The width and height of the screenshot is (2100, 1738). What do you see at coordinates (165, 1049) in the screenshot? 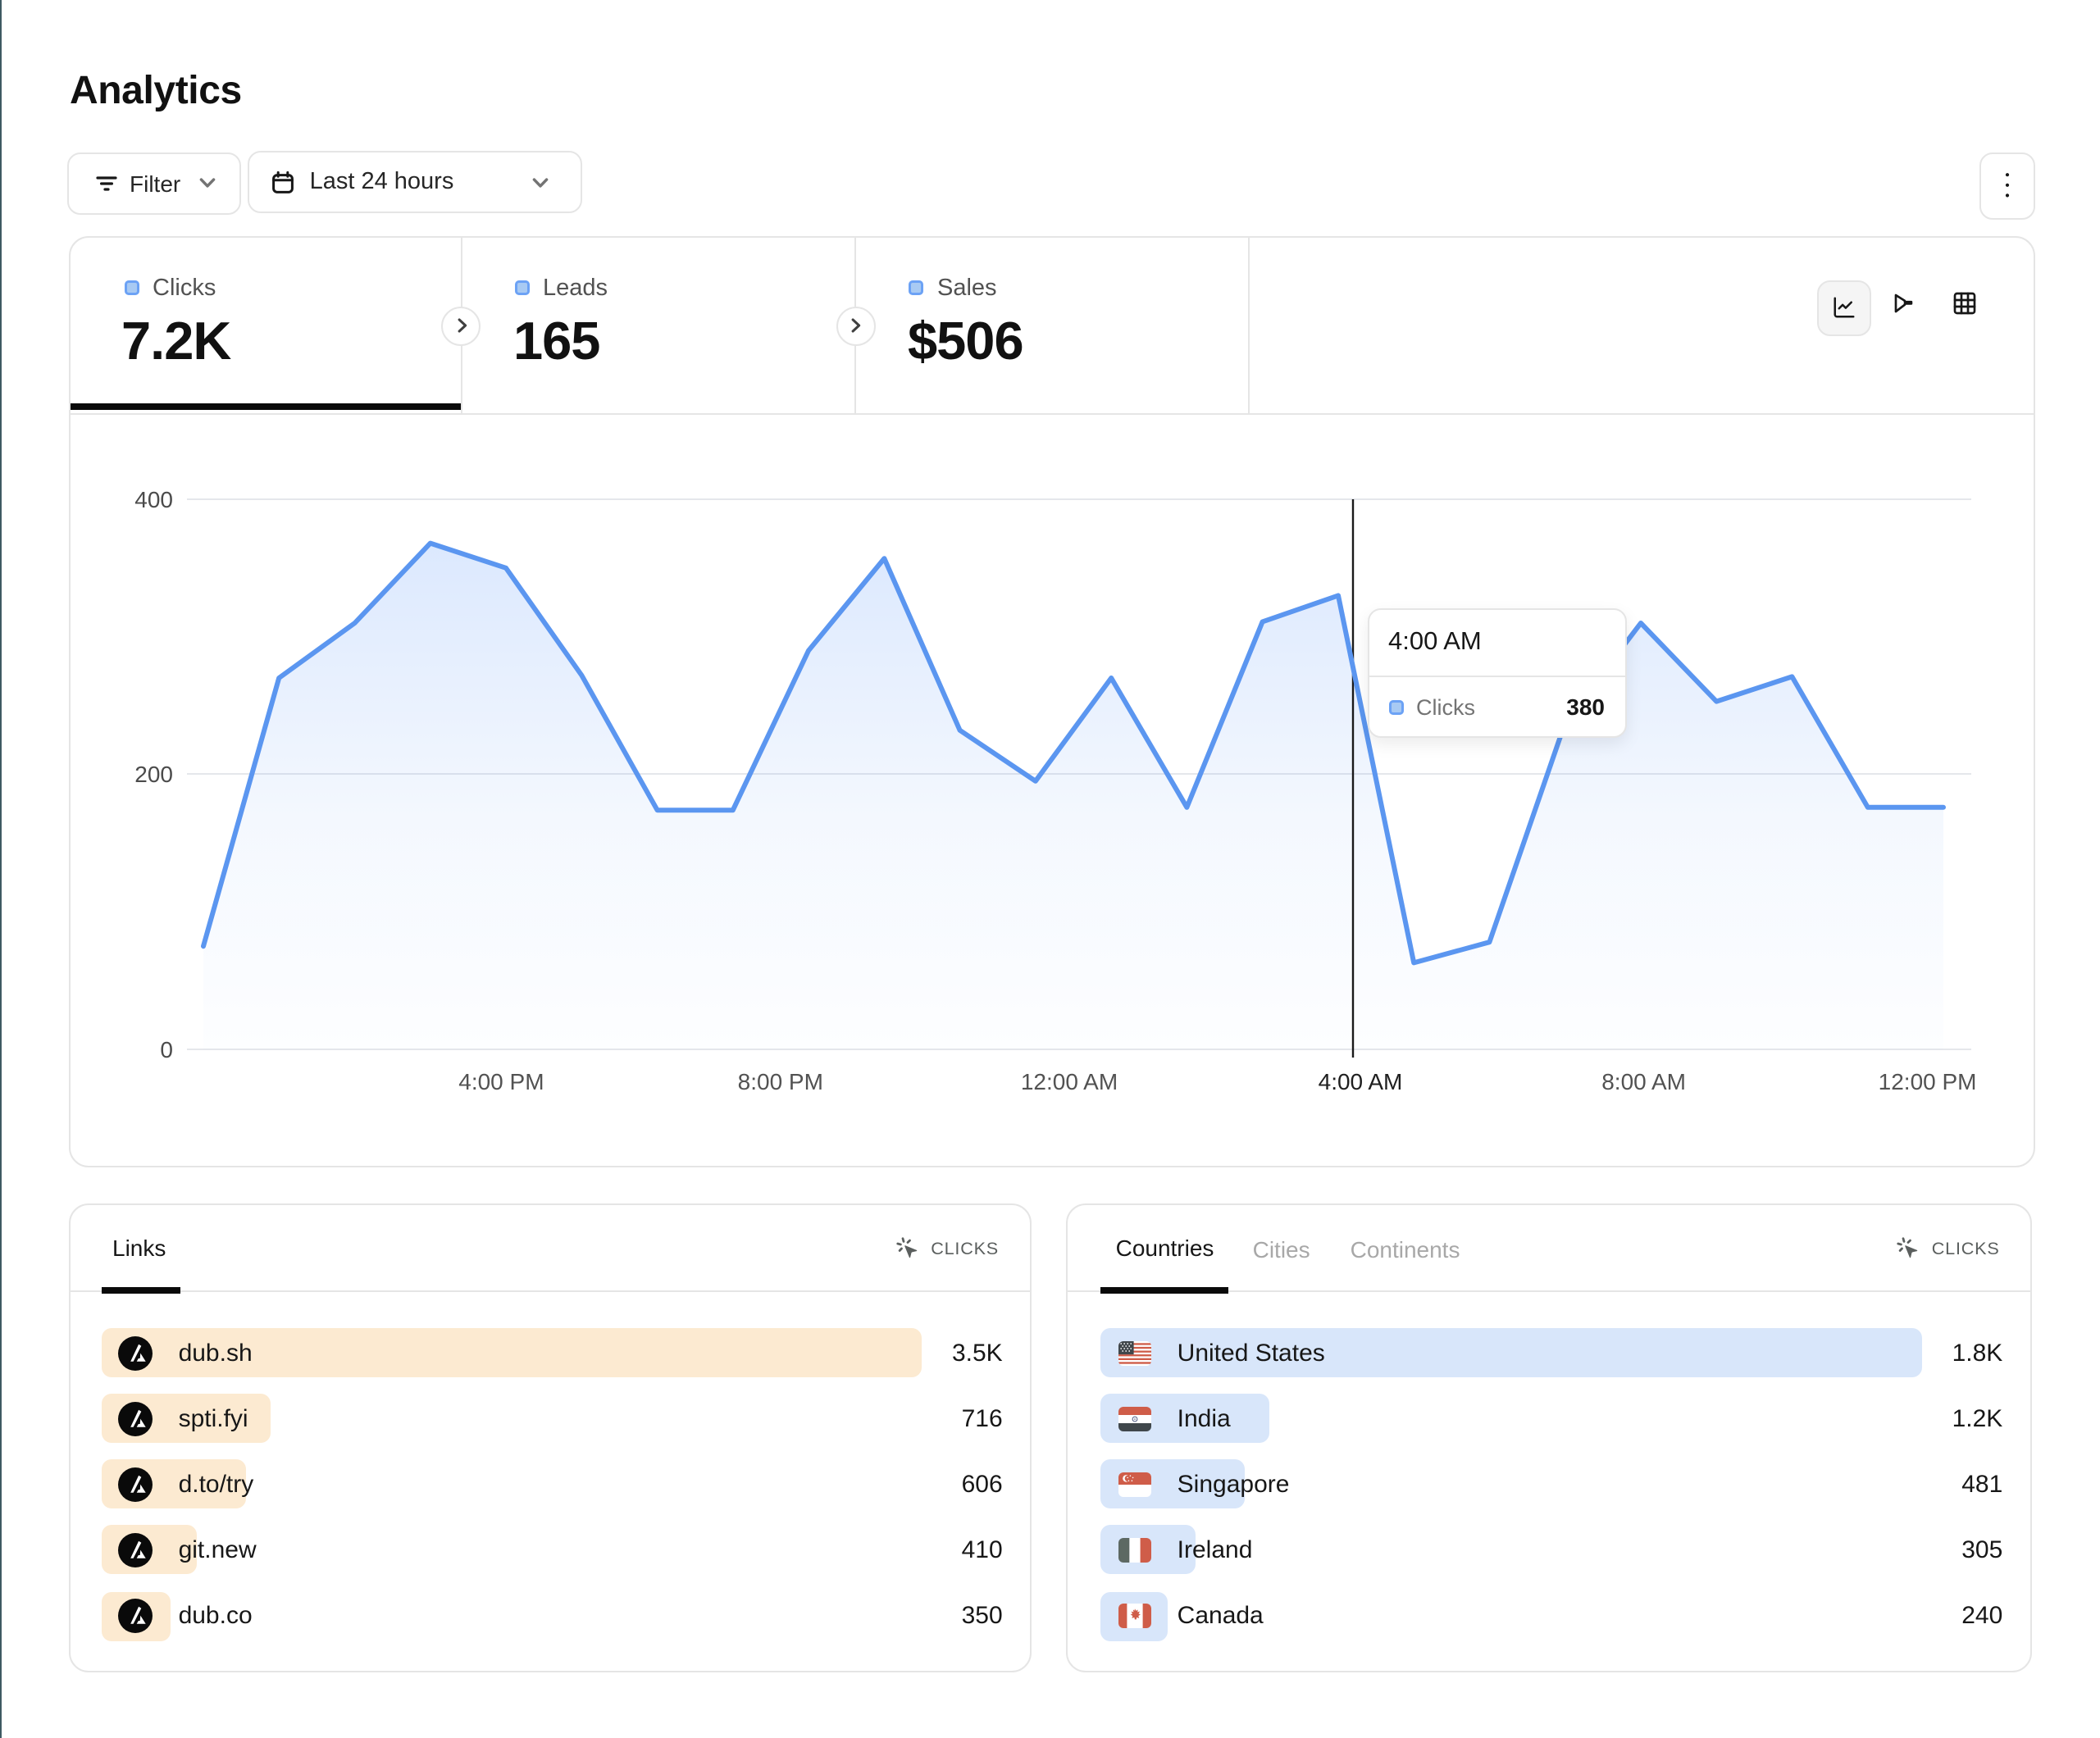
I see `svg-text: 0` at bounding box center [165, 1049].